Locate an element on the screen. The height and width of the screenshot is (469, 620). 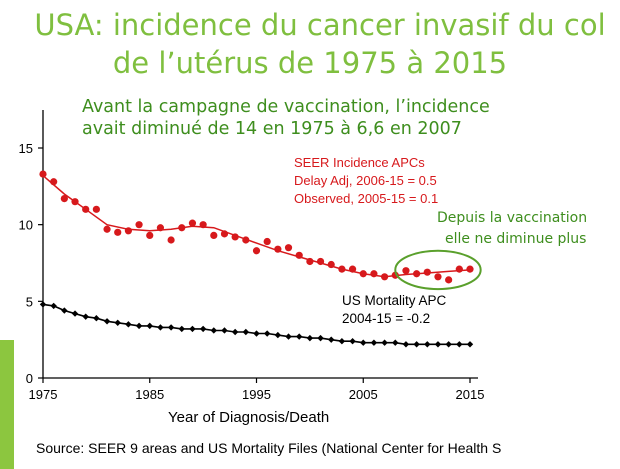
incidence-apc-title: SEER Incidence APCs is located at coordinates (359, 162).